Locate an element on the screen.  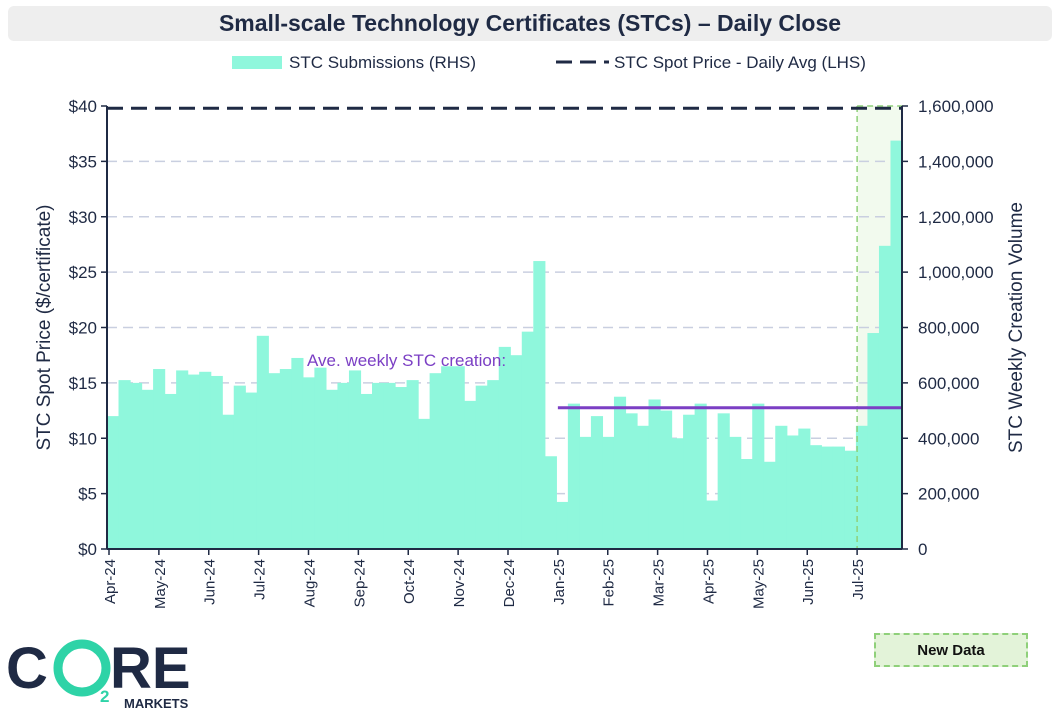
new-data-badge: New Data is located at coordinates (951, 650).